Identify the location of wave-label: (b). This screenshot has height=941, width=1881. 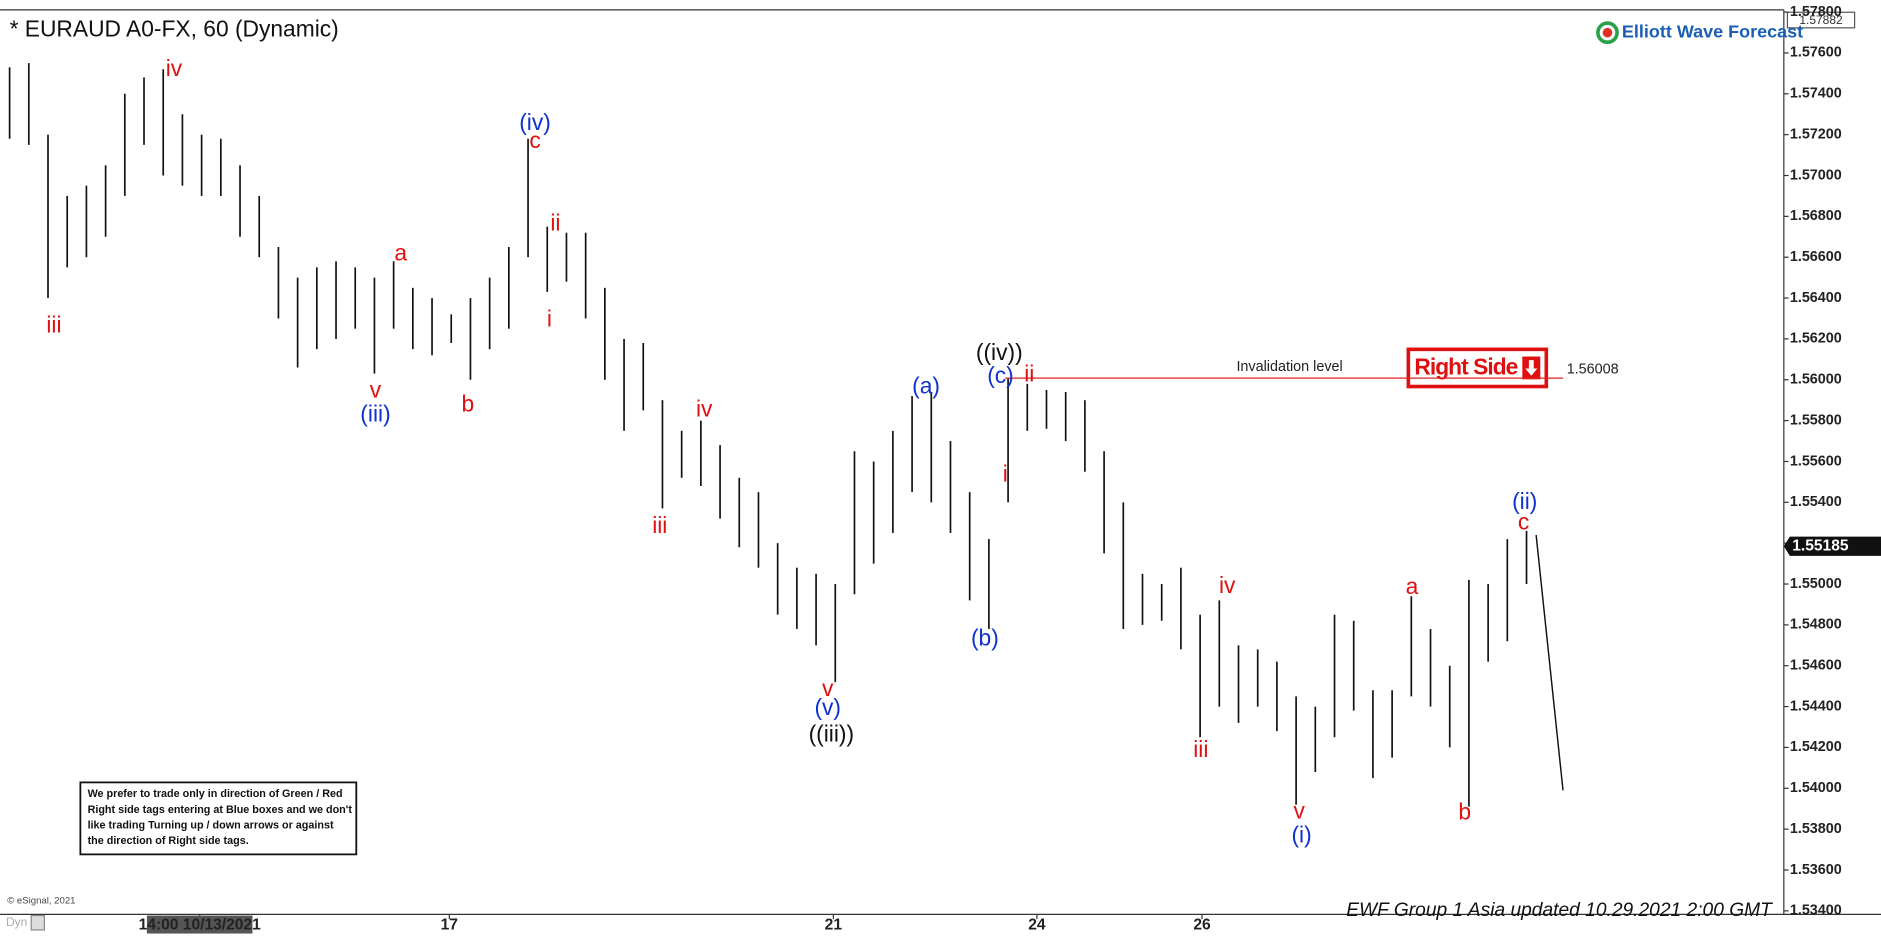
(985, 638).